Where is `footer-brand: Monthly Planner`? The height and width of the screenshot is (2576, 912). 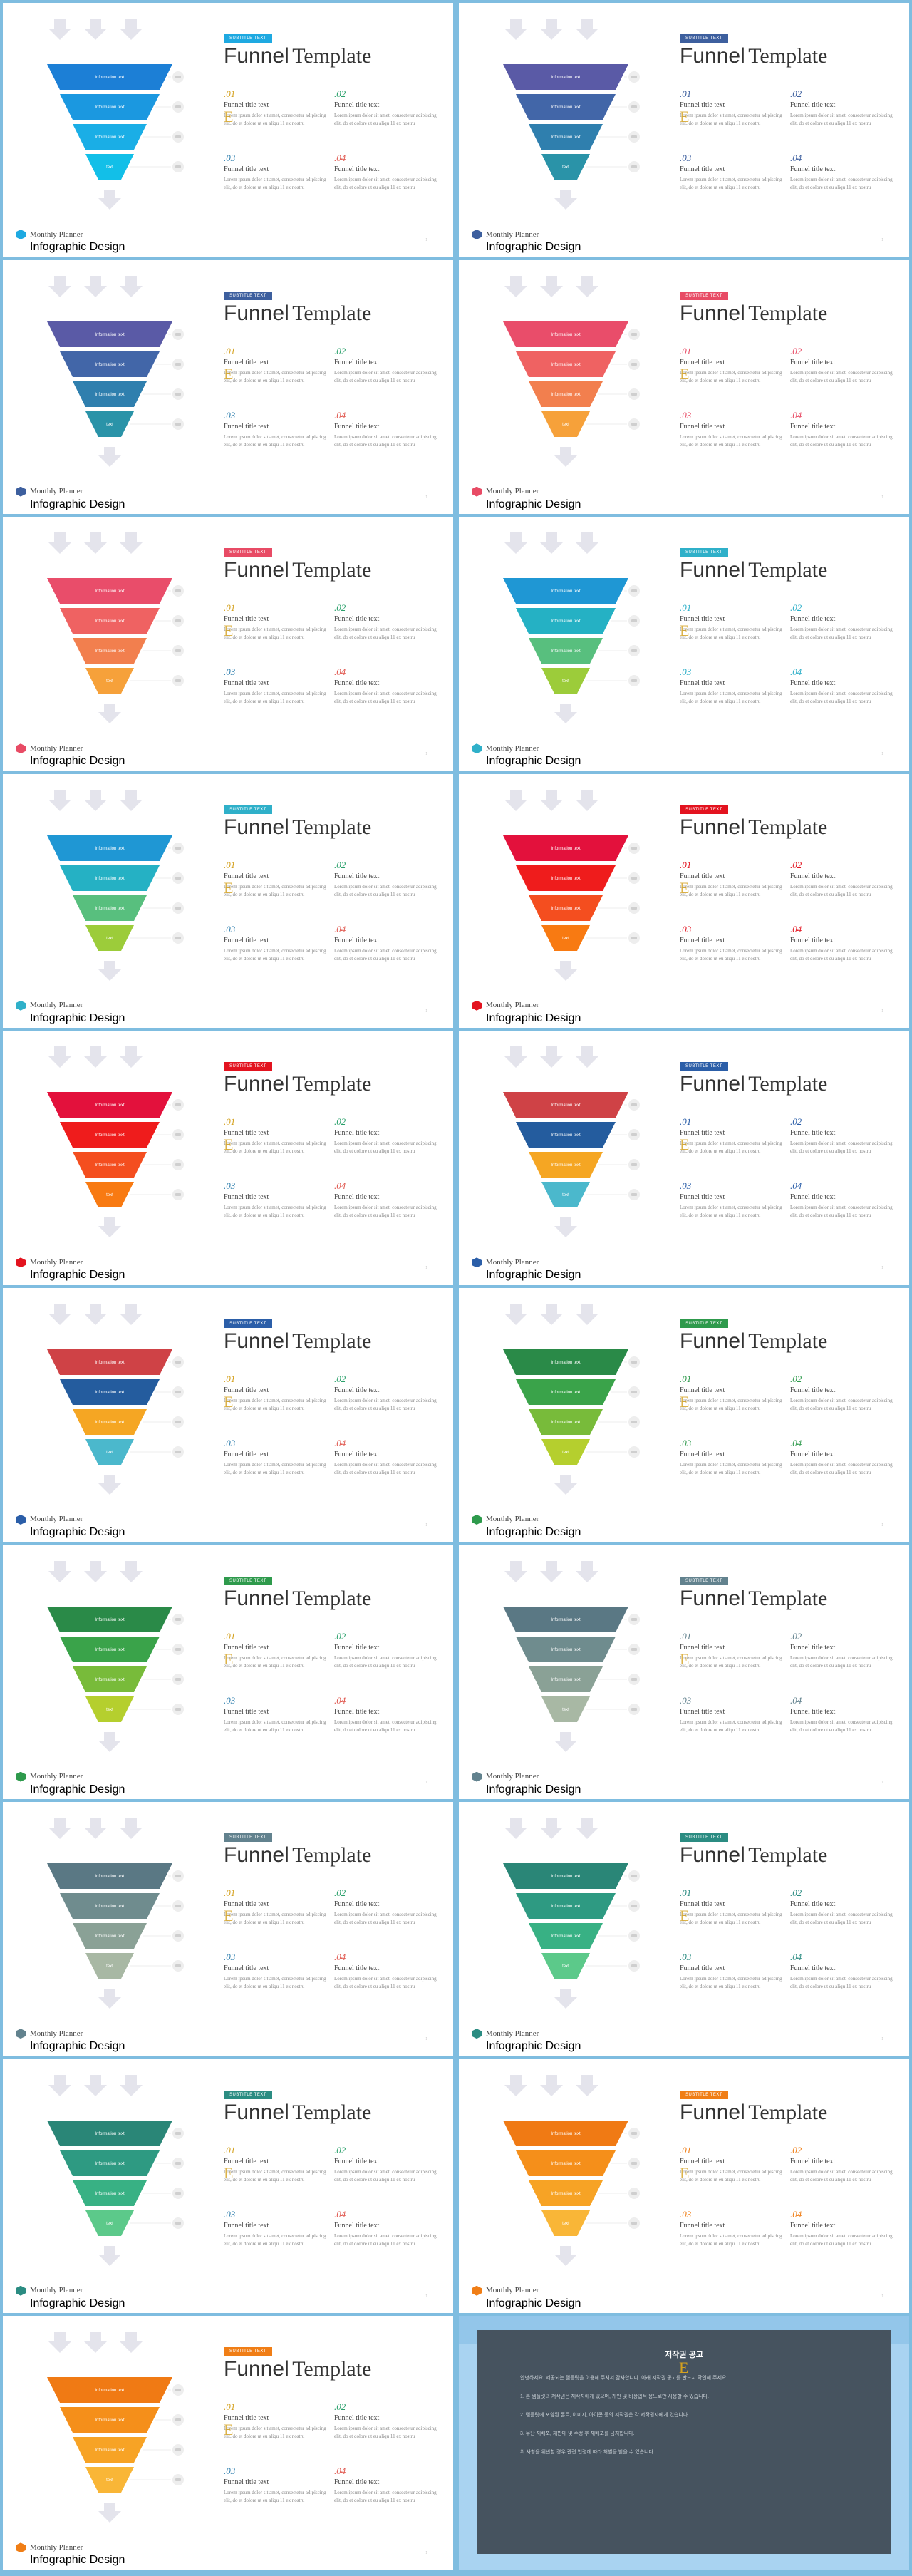
footer-brand: Monthly Planner is located at coordinates (505, 1262).